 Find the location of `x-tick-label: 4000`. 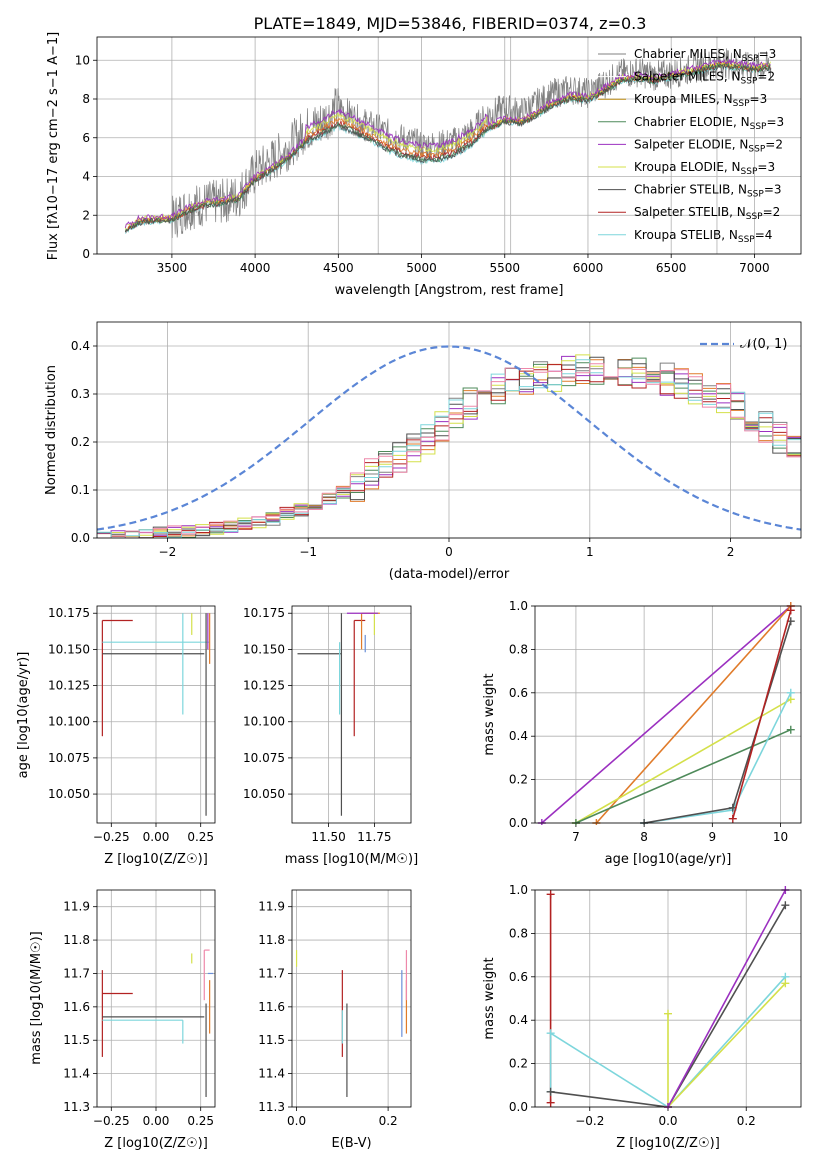

x-tick-label: 4000 is located at coordinates (255, 268).